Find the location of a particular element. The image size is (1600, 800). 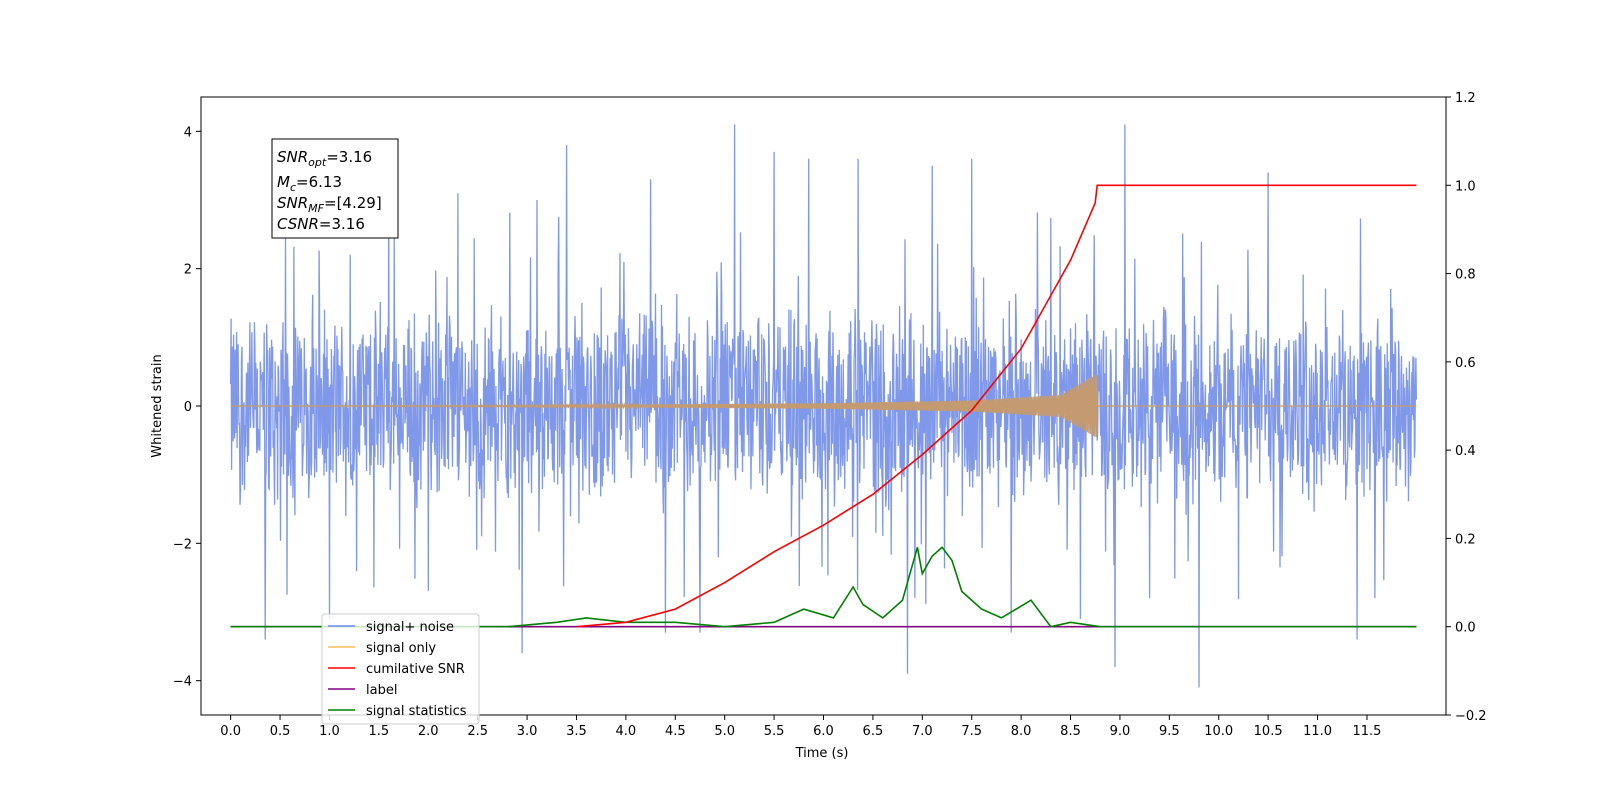

x-tick-label: 5.0 is located at coordinates (724, 731).